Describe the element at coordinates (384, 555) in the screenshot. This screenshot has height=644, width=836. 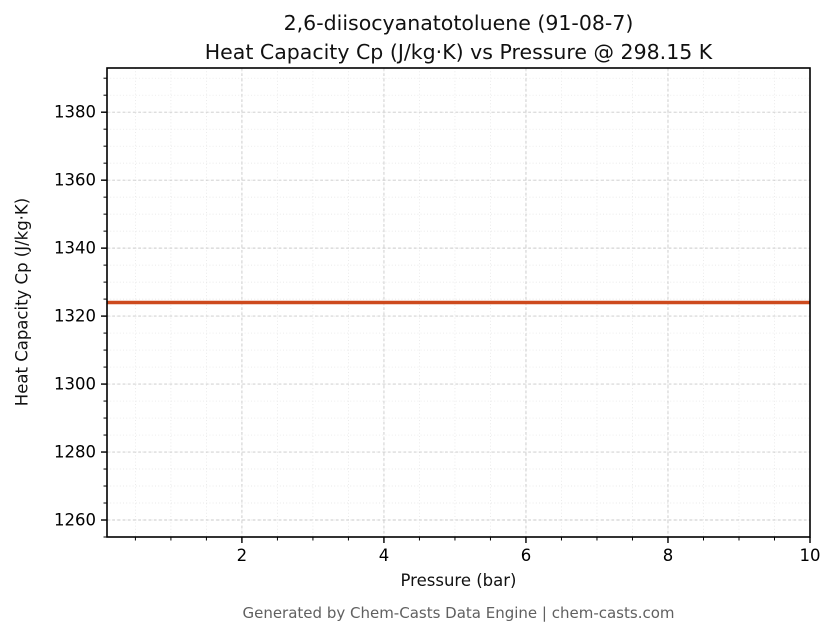
I see `x-tick-label: 4` at that location.